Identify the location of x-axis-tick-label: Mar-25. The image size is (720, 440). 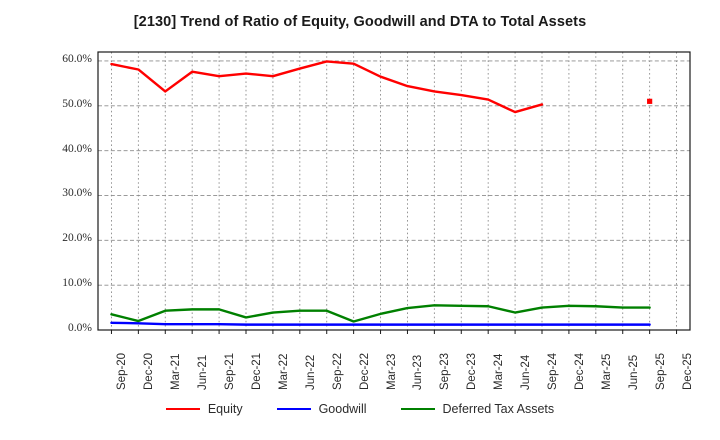
(606, 371).